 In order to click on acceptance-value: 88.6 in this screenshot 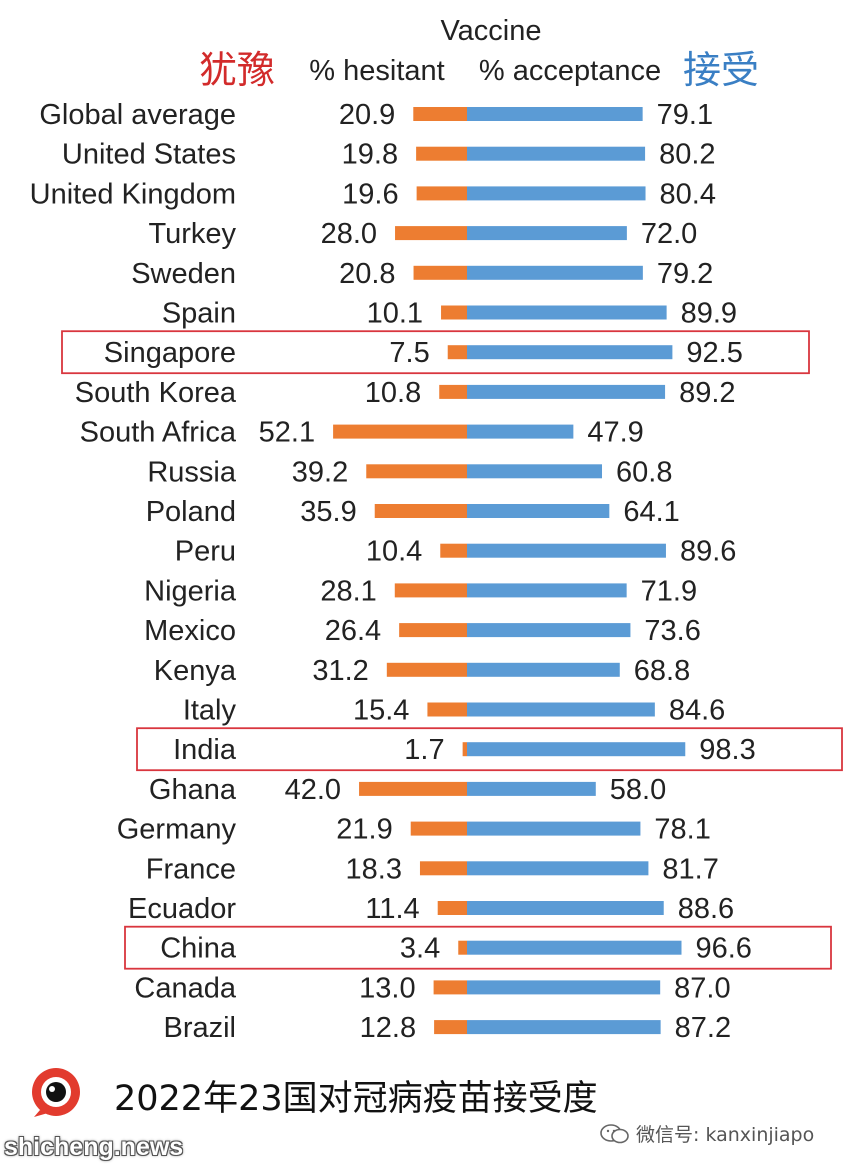, I will do `click(706, 909)`.